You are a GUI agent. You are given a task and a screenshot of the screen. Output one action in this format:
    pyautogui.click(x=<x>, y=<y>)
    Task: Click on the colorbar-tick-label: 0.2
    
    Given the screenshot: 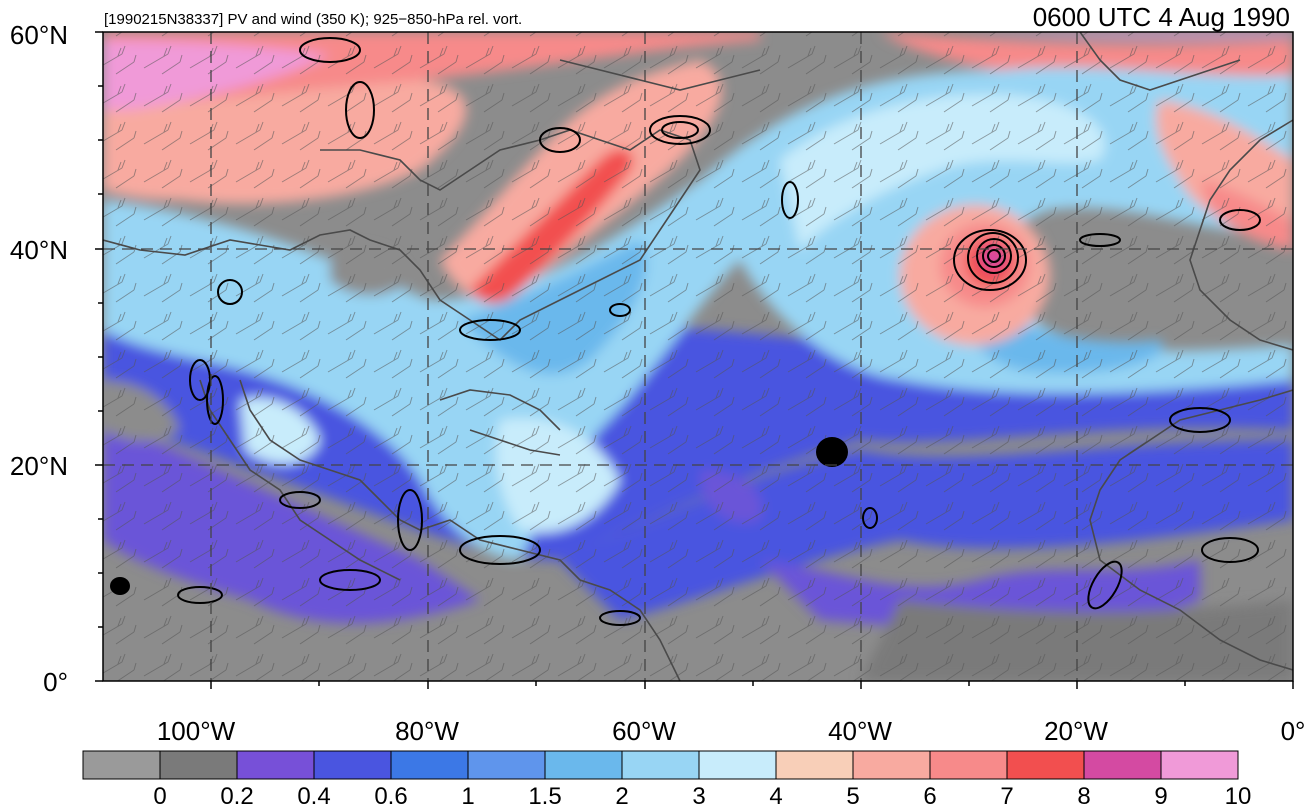 What is the action you would take?
    pyautogui.click(x=236, y=796)
    